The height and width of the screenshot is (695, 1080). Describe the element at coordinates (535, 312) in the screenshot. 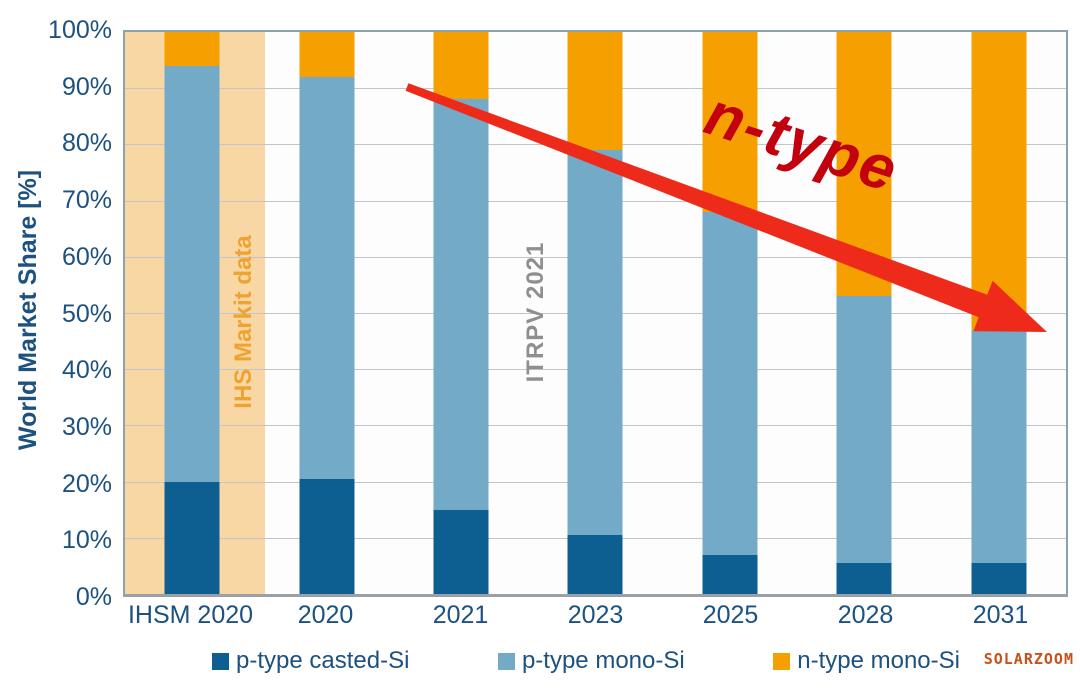

I see `itrpv-source-label: ITRPV 2021` at that location.